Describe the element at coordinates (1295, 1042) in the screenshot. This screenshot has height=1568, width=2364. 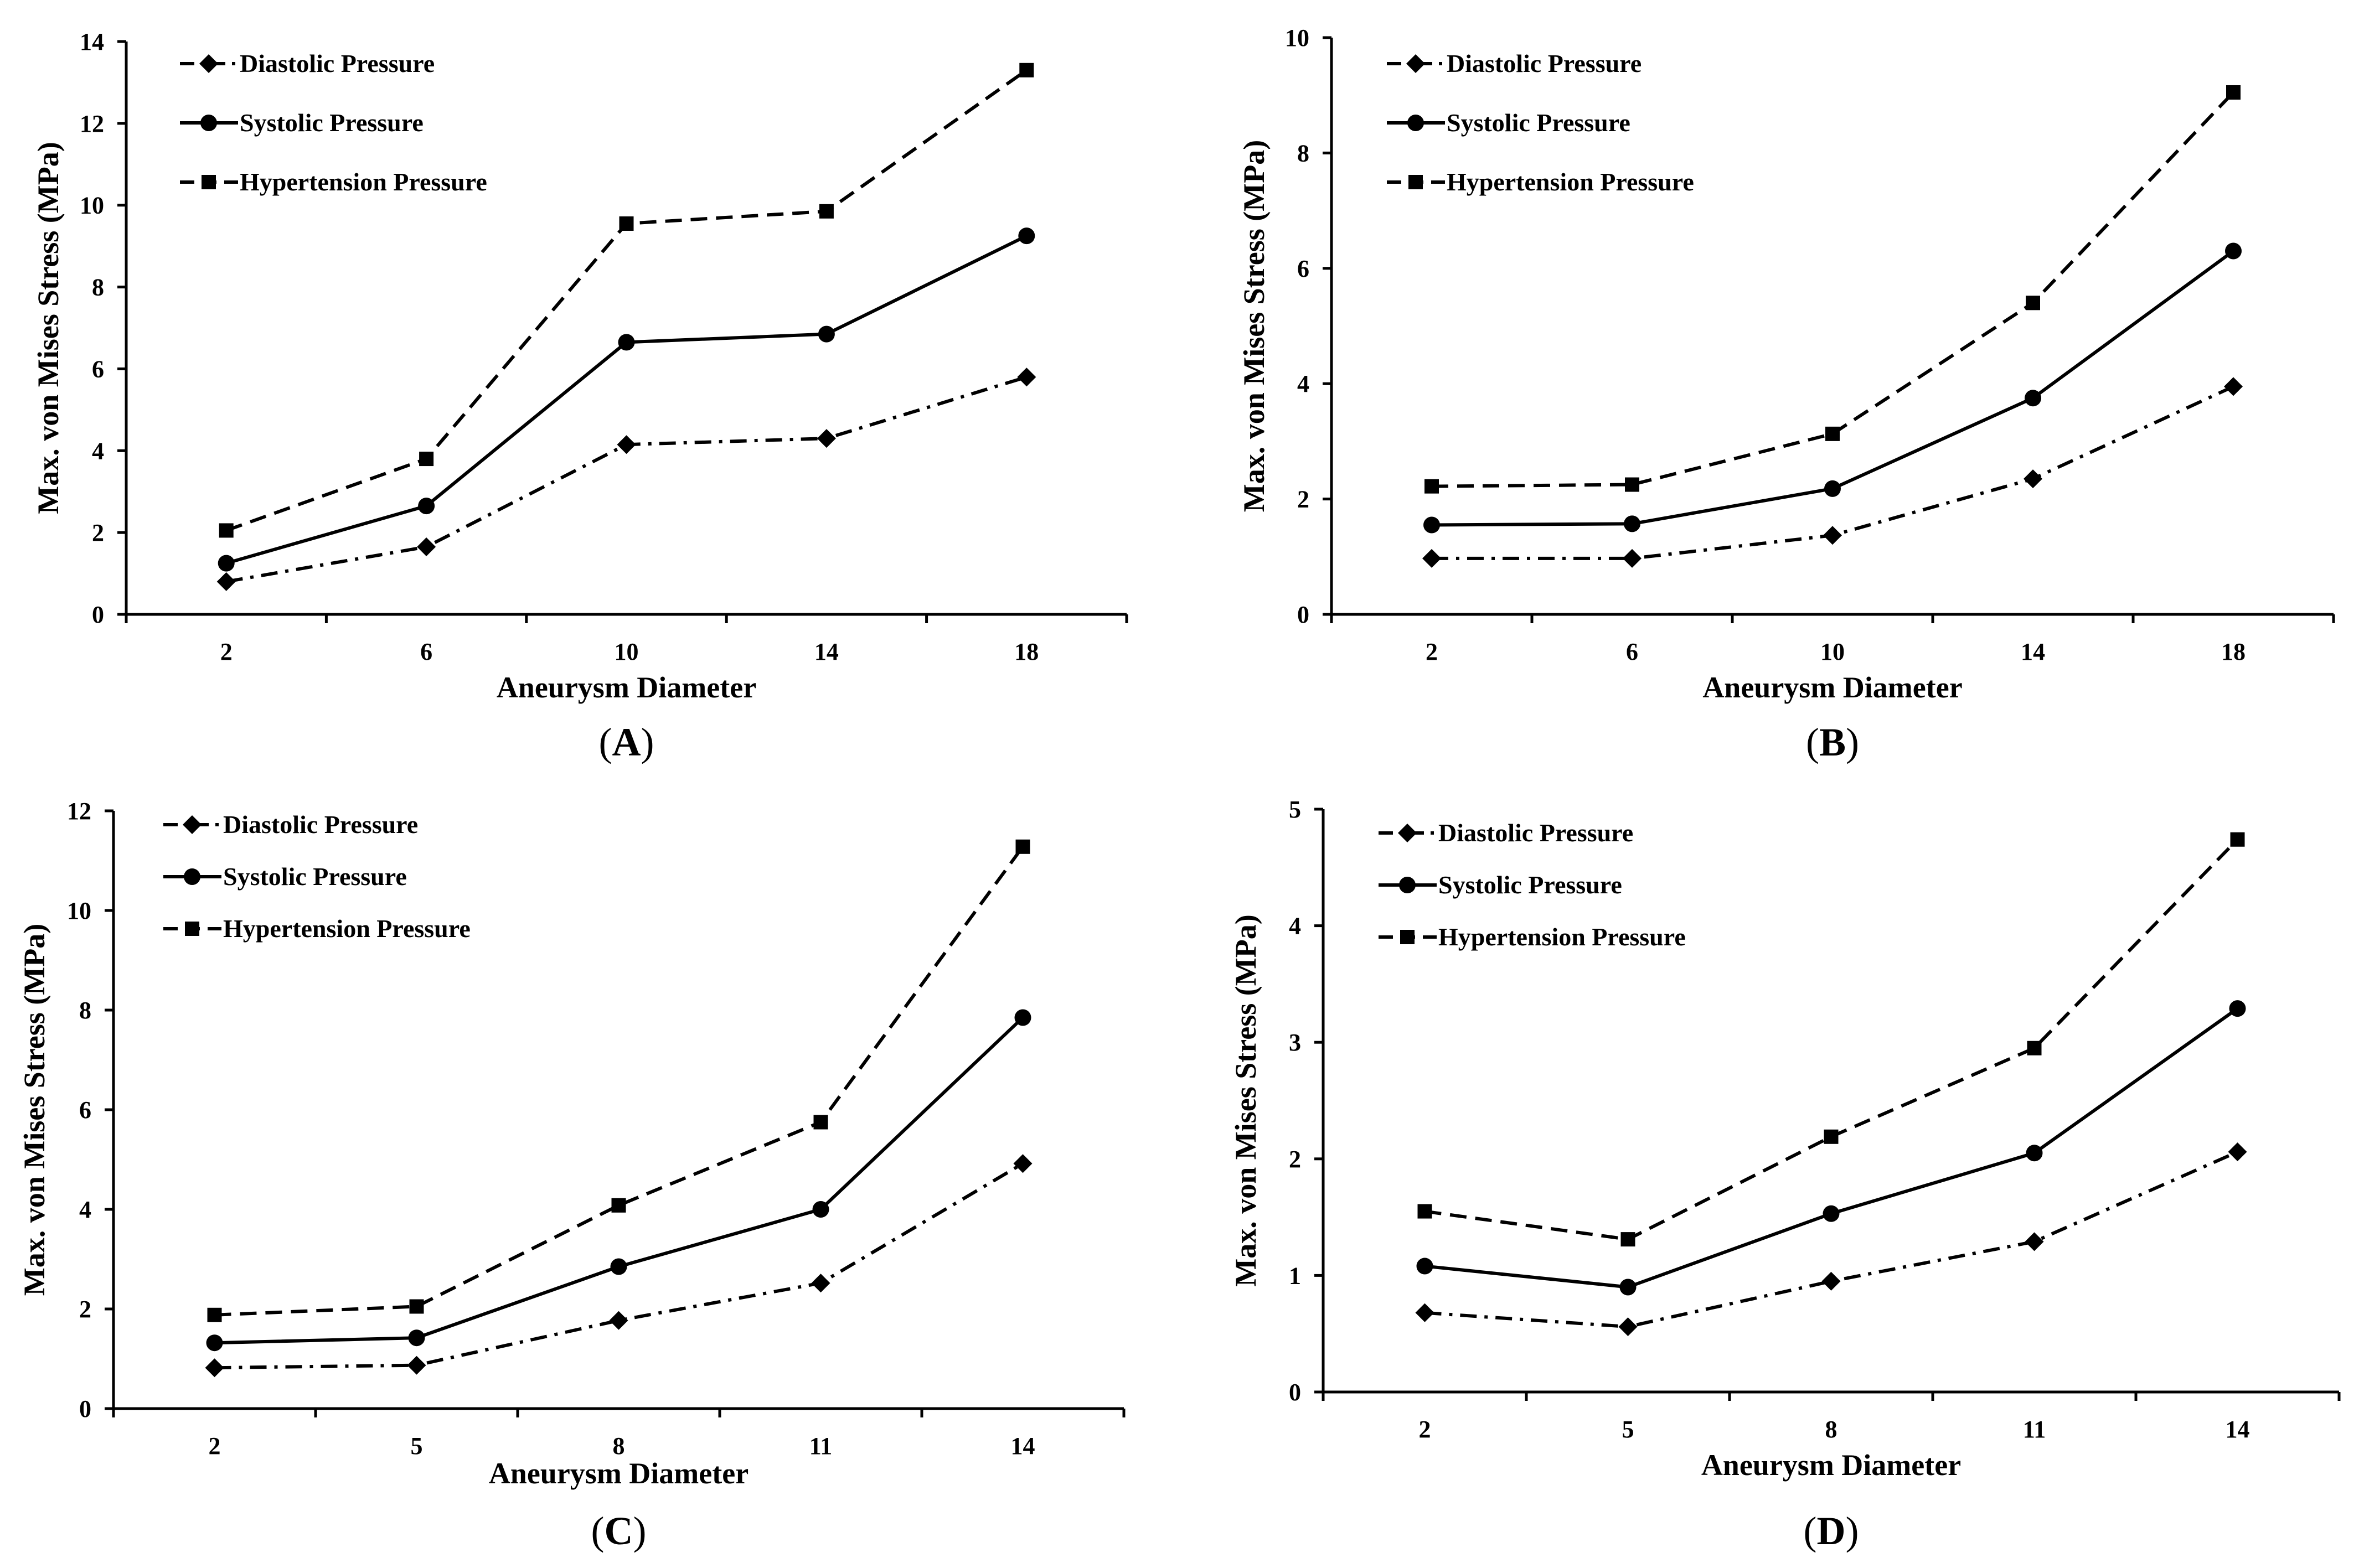
I see `y-tick-label-d: 3` at that location.